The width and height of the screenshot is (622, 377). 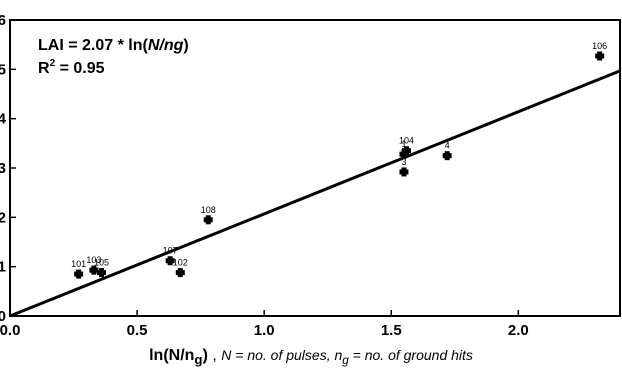 I want to click on x-label-desc-sub: g, so click(x=345, y=360).